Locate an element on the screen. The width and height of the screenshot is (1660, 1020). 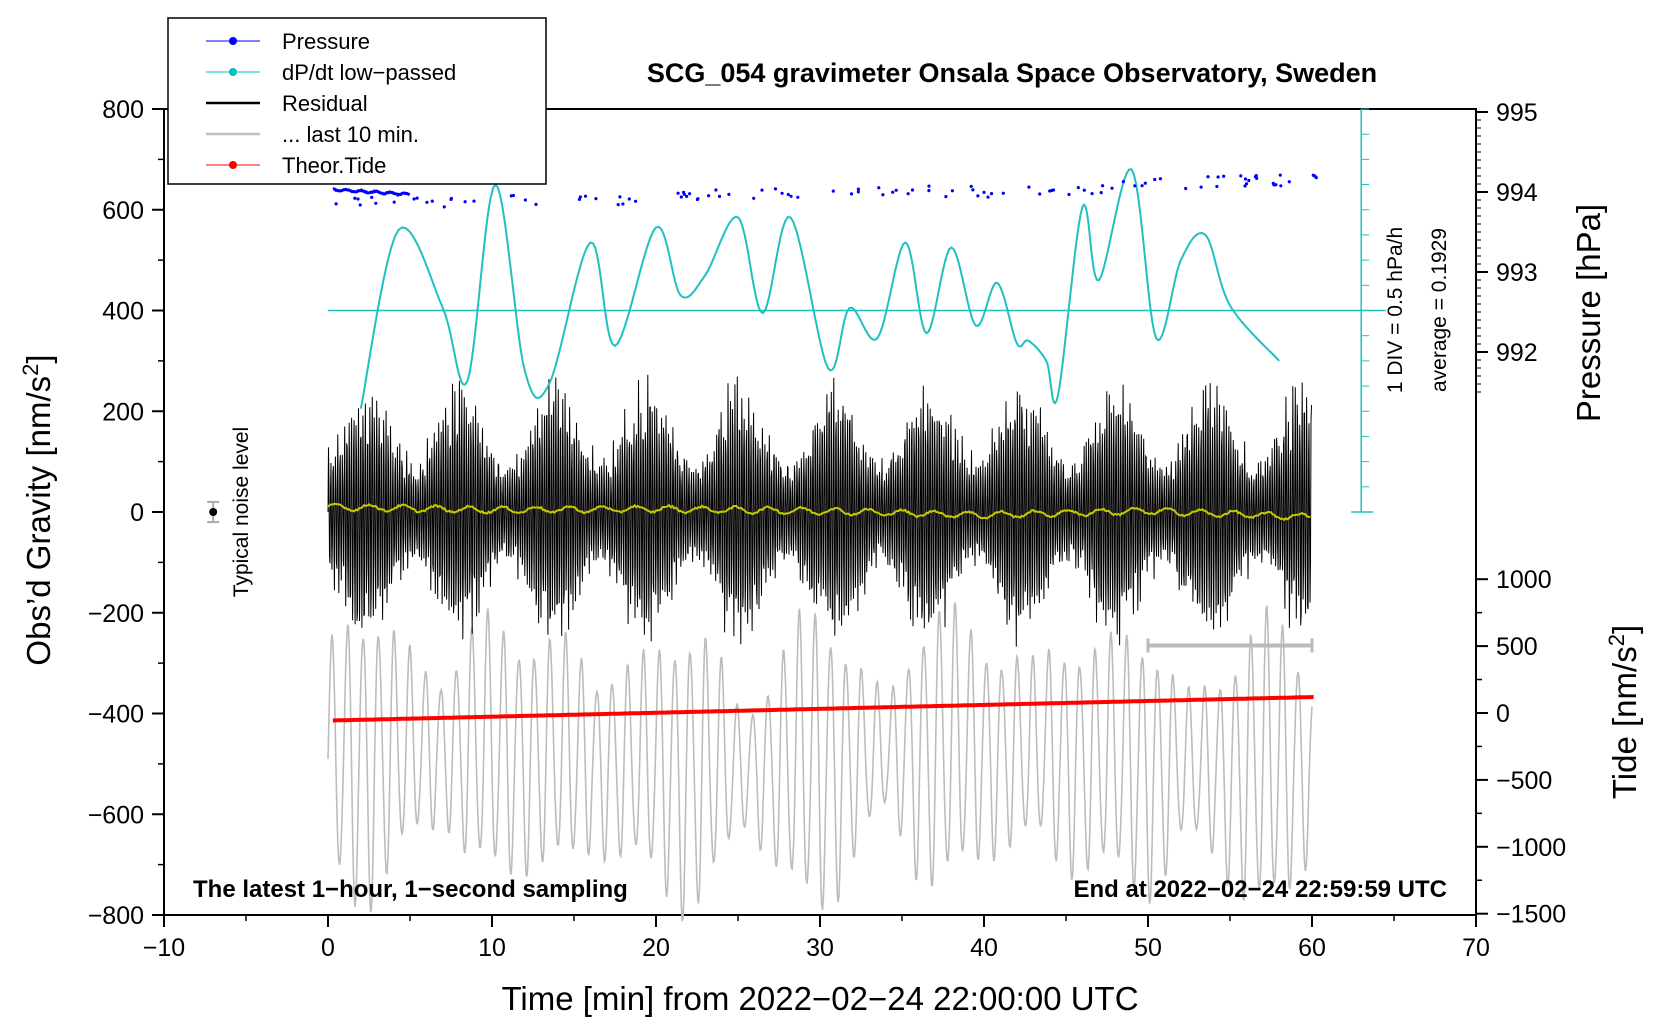
pressure-axis-title: Pressure [hPa] is located at coordinates (1588, 313).